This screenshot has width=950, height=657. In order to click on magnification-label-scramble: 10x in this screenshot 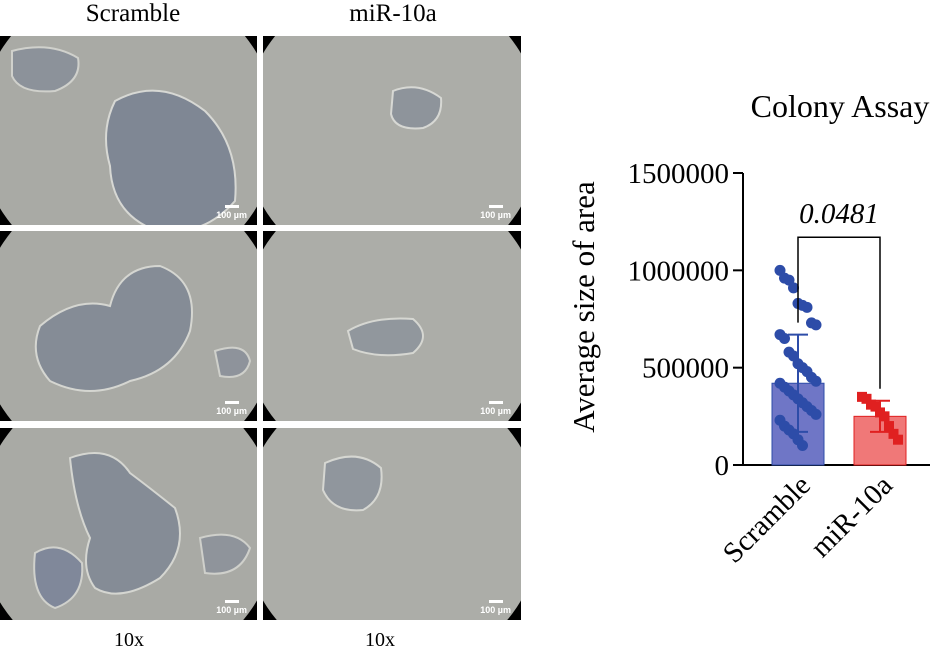, I will do `click(129, 640)`.